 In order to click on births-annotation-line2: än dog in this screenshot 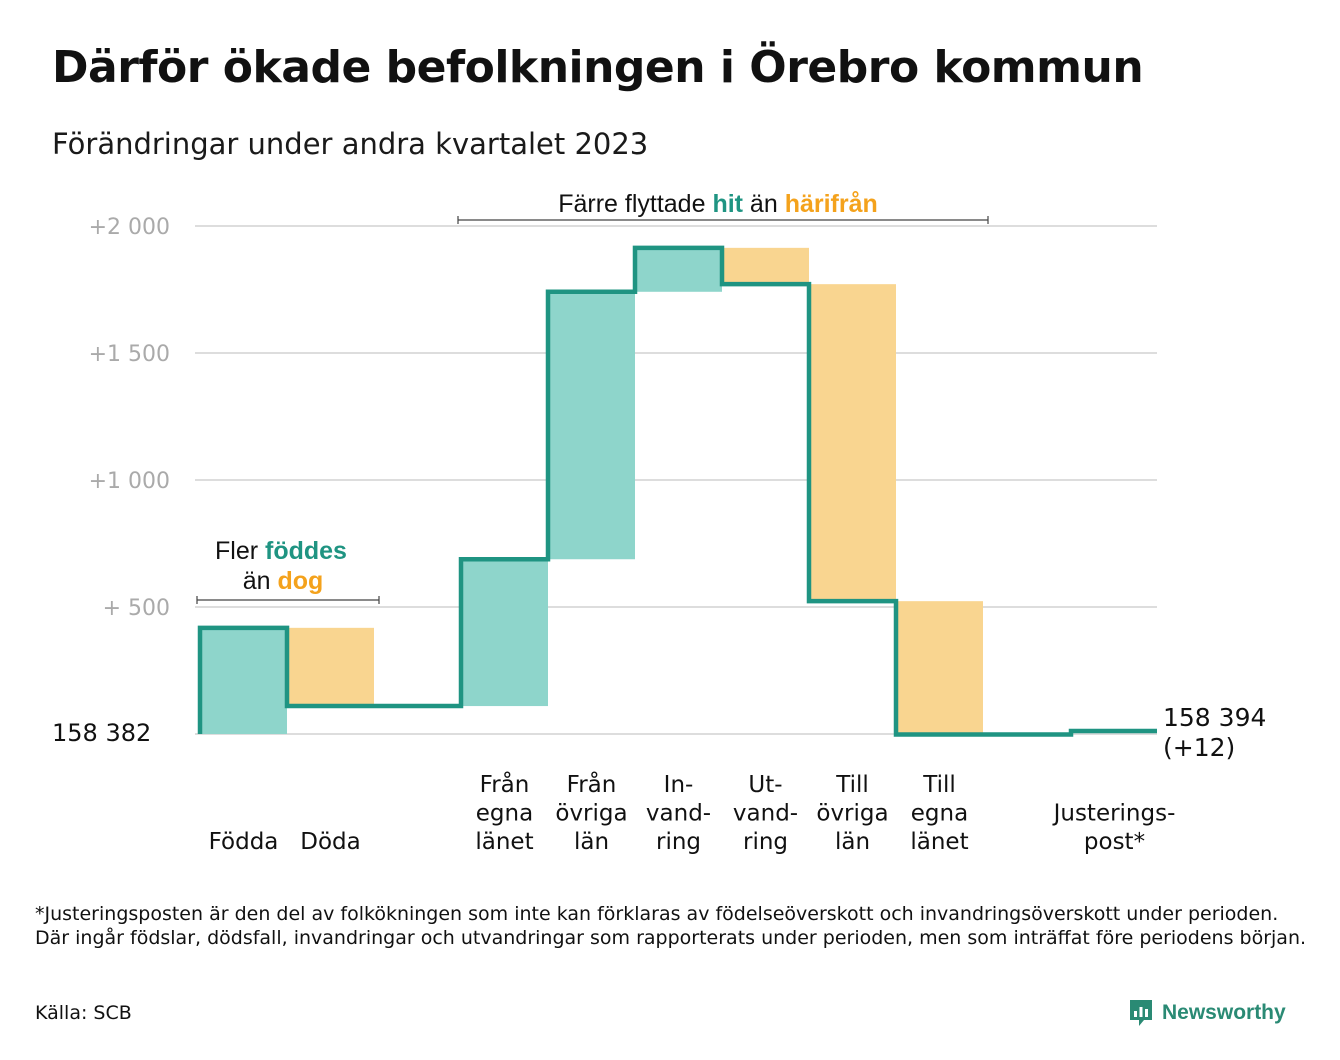, I will do `click(283, 581)`.